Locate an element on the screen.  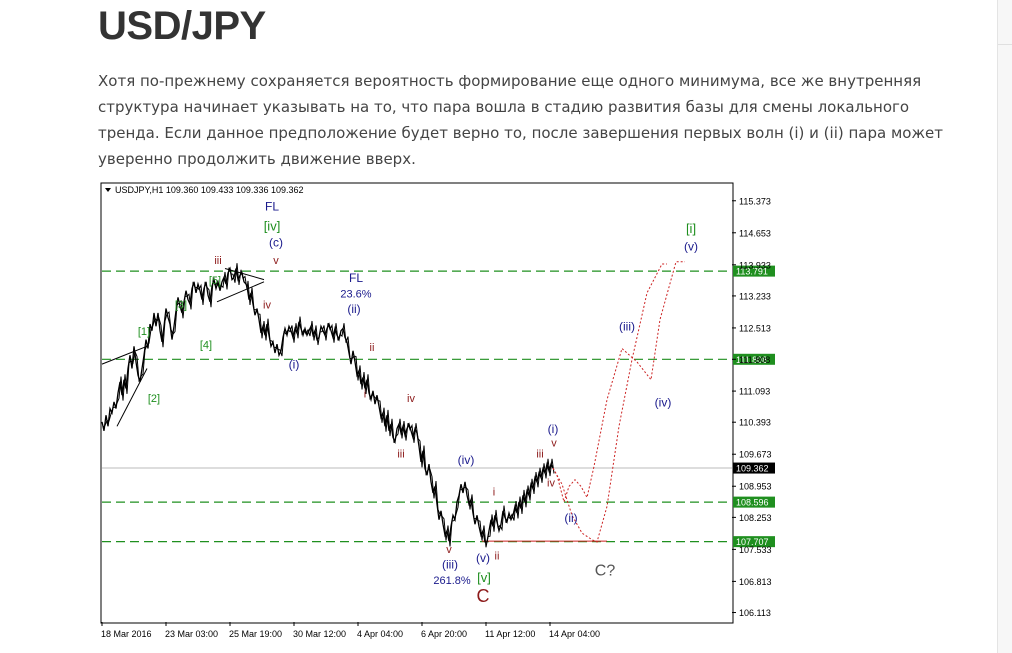
level-price-label: 108.596 is located at coordinates (752, 503).